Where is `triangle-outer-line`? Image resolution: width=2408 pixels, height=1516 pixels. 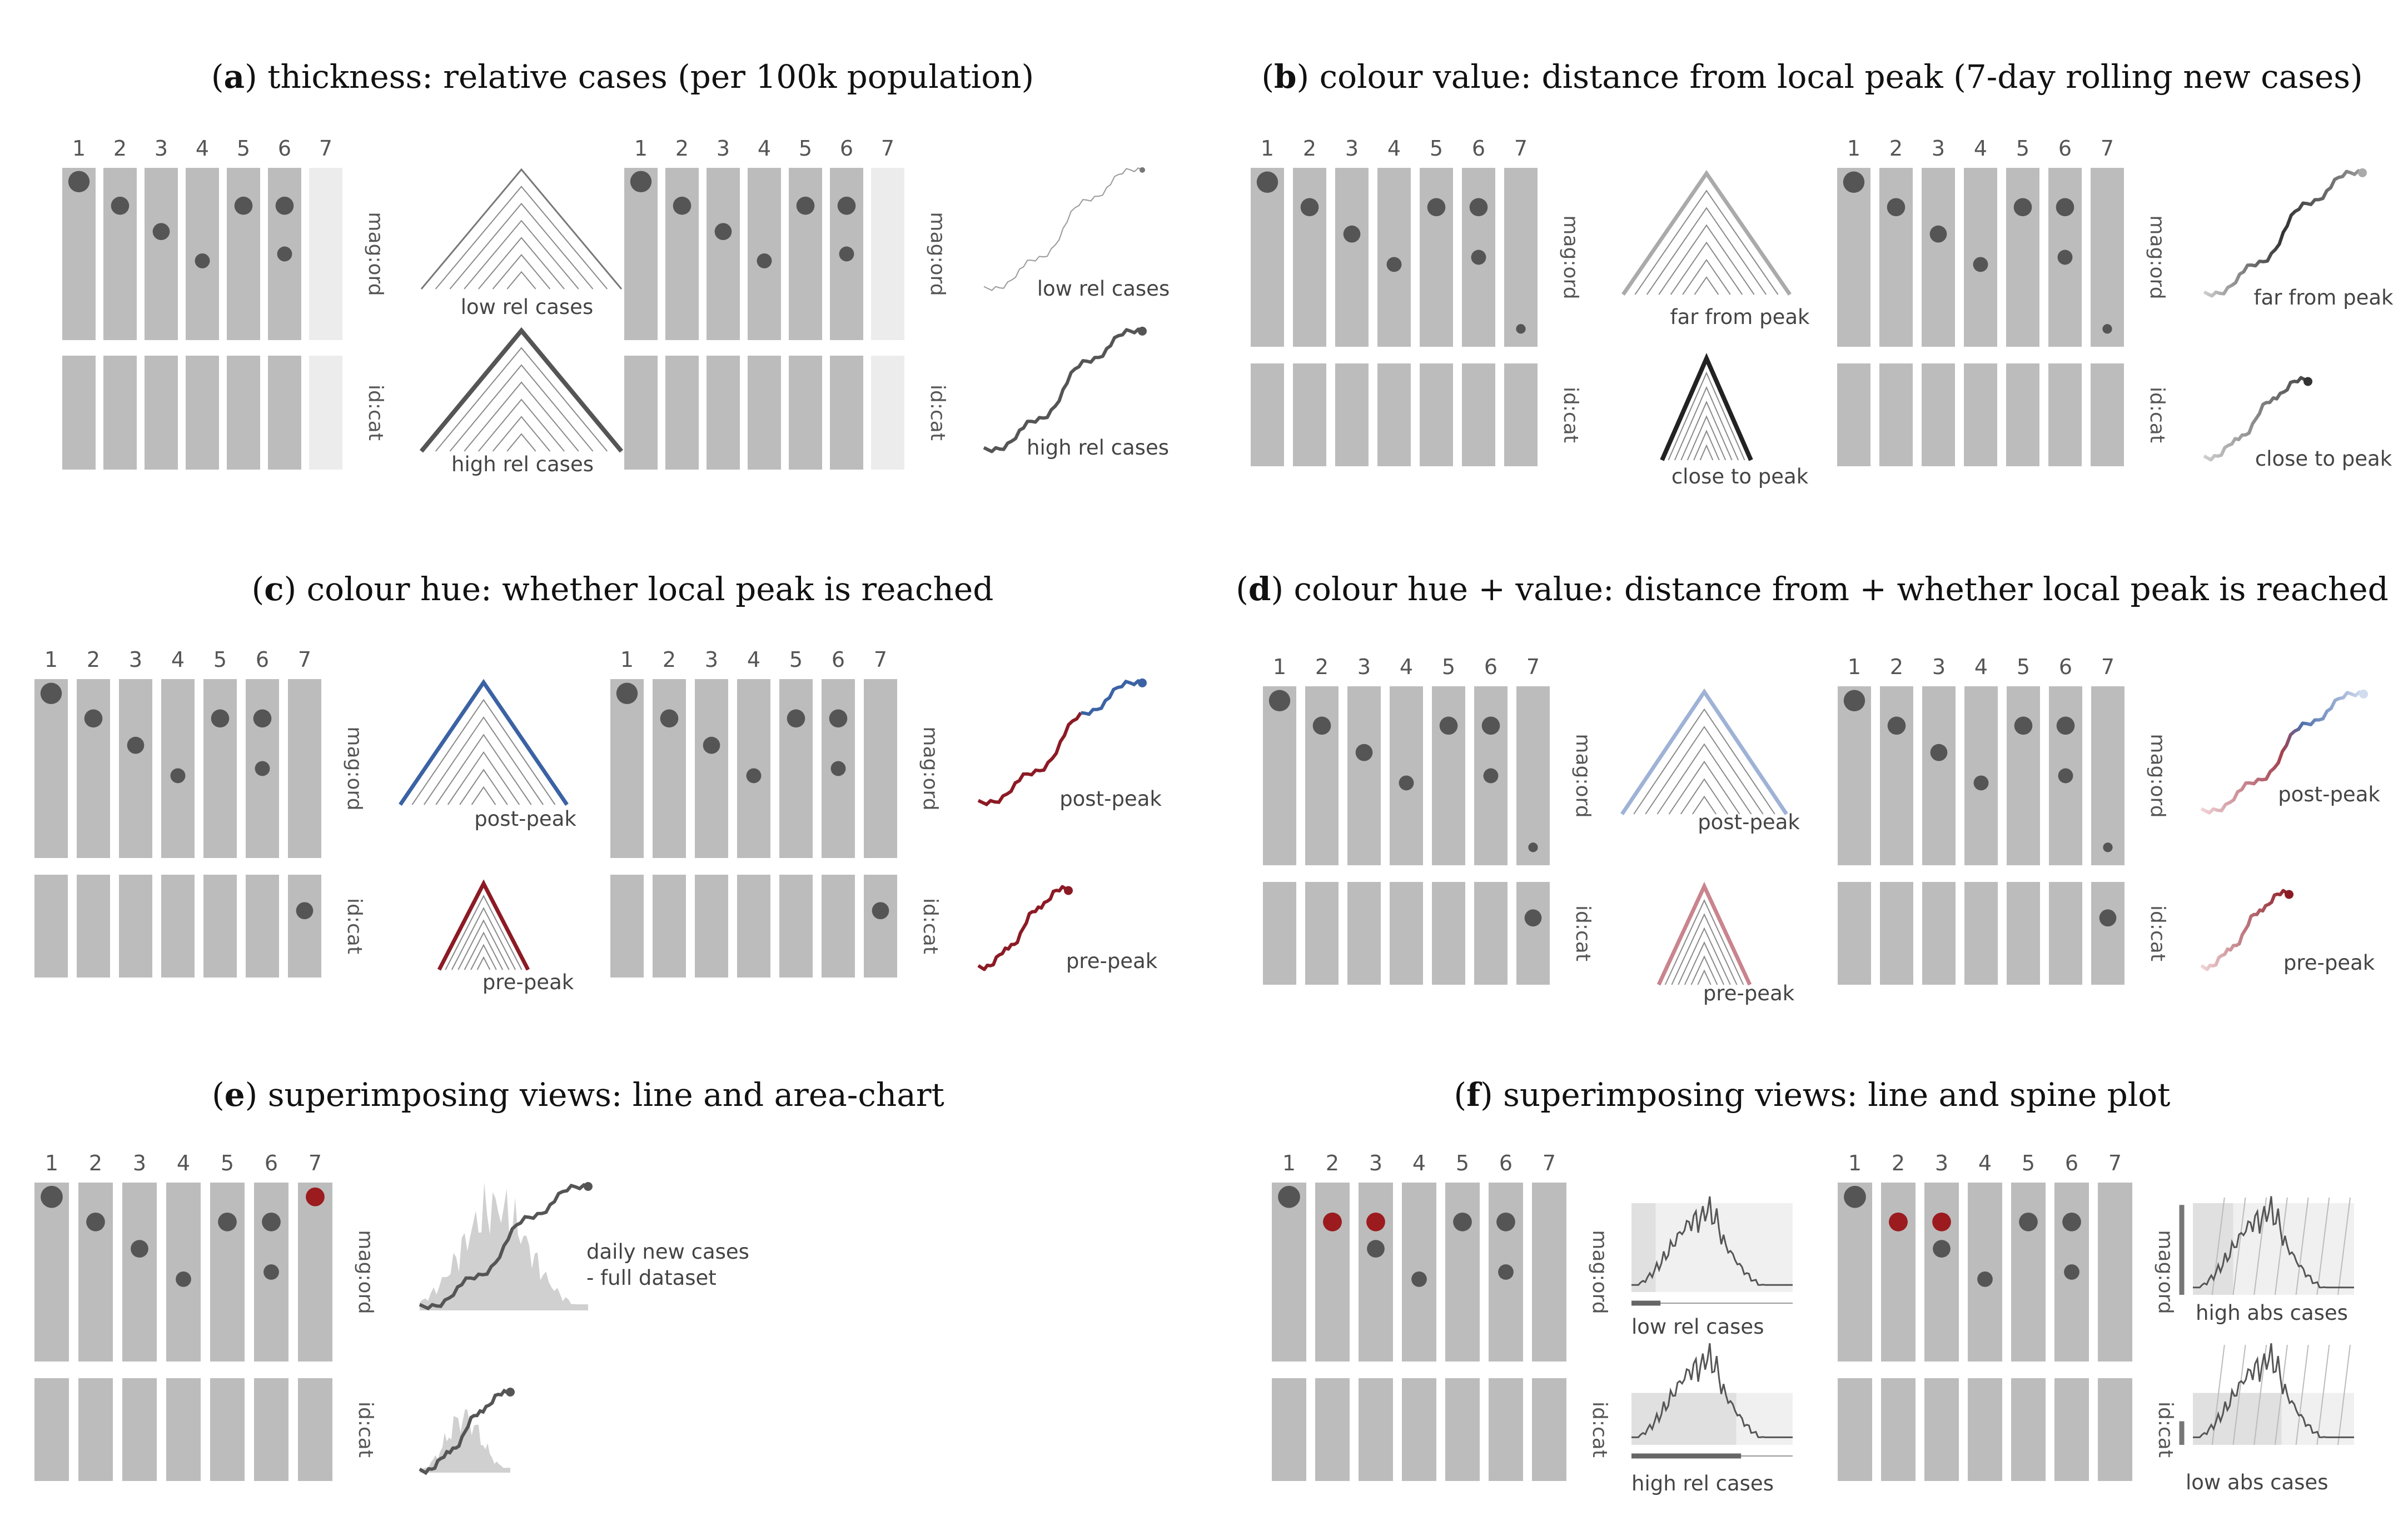 triangle-outer-line is located at coordinates (484, 742).